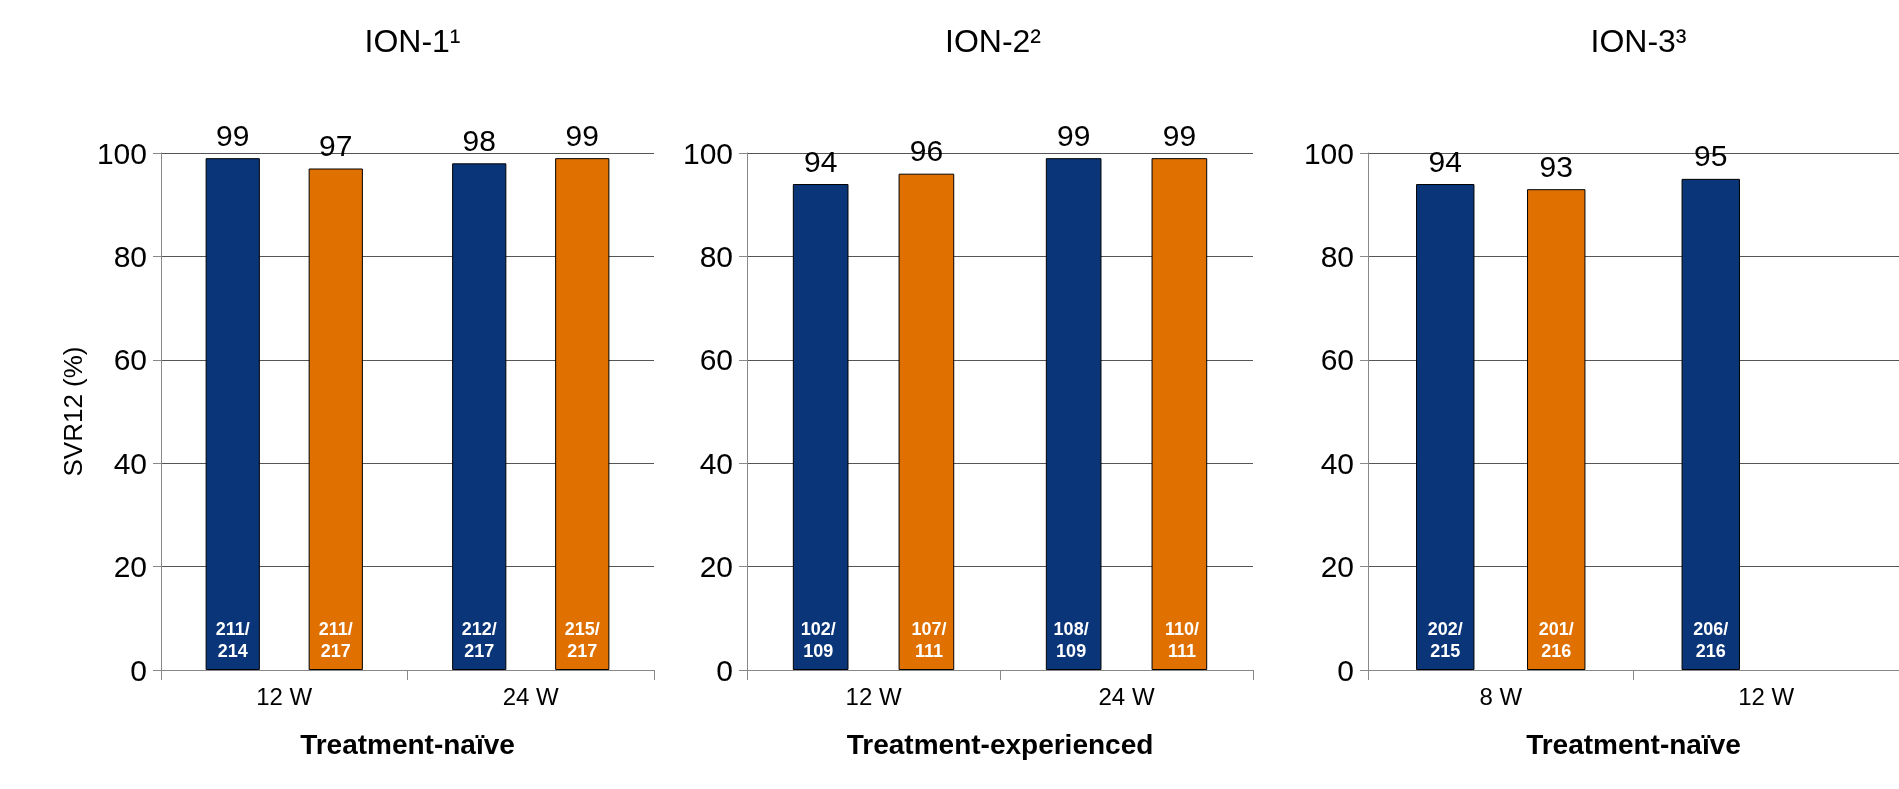 The image size is (1899, 789). I want to click on annotation: 108/109, so click(1071, 640).